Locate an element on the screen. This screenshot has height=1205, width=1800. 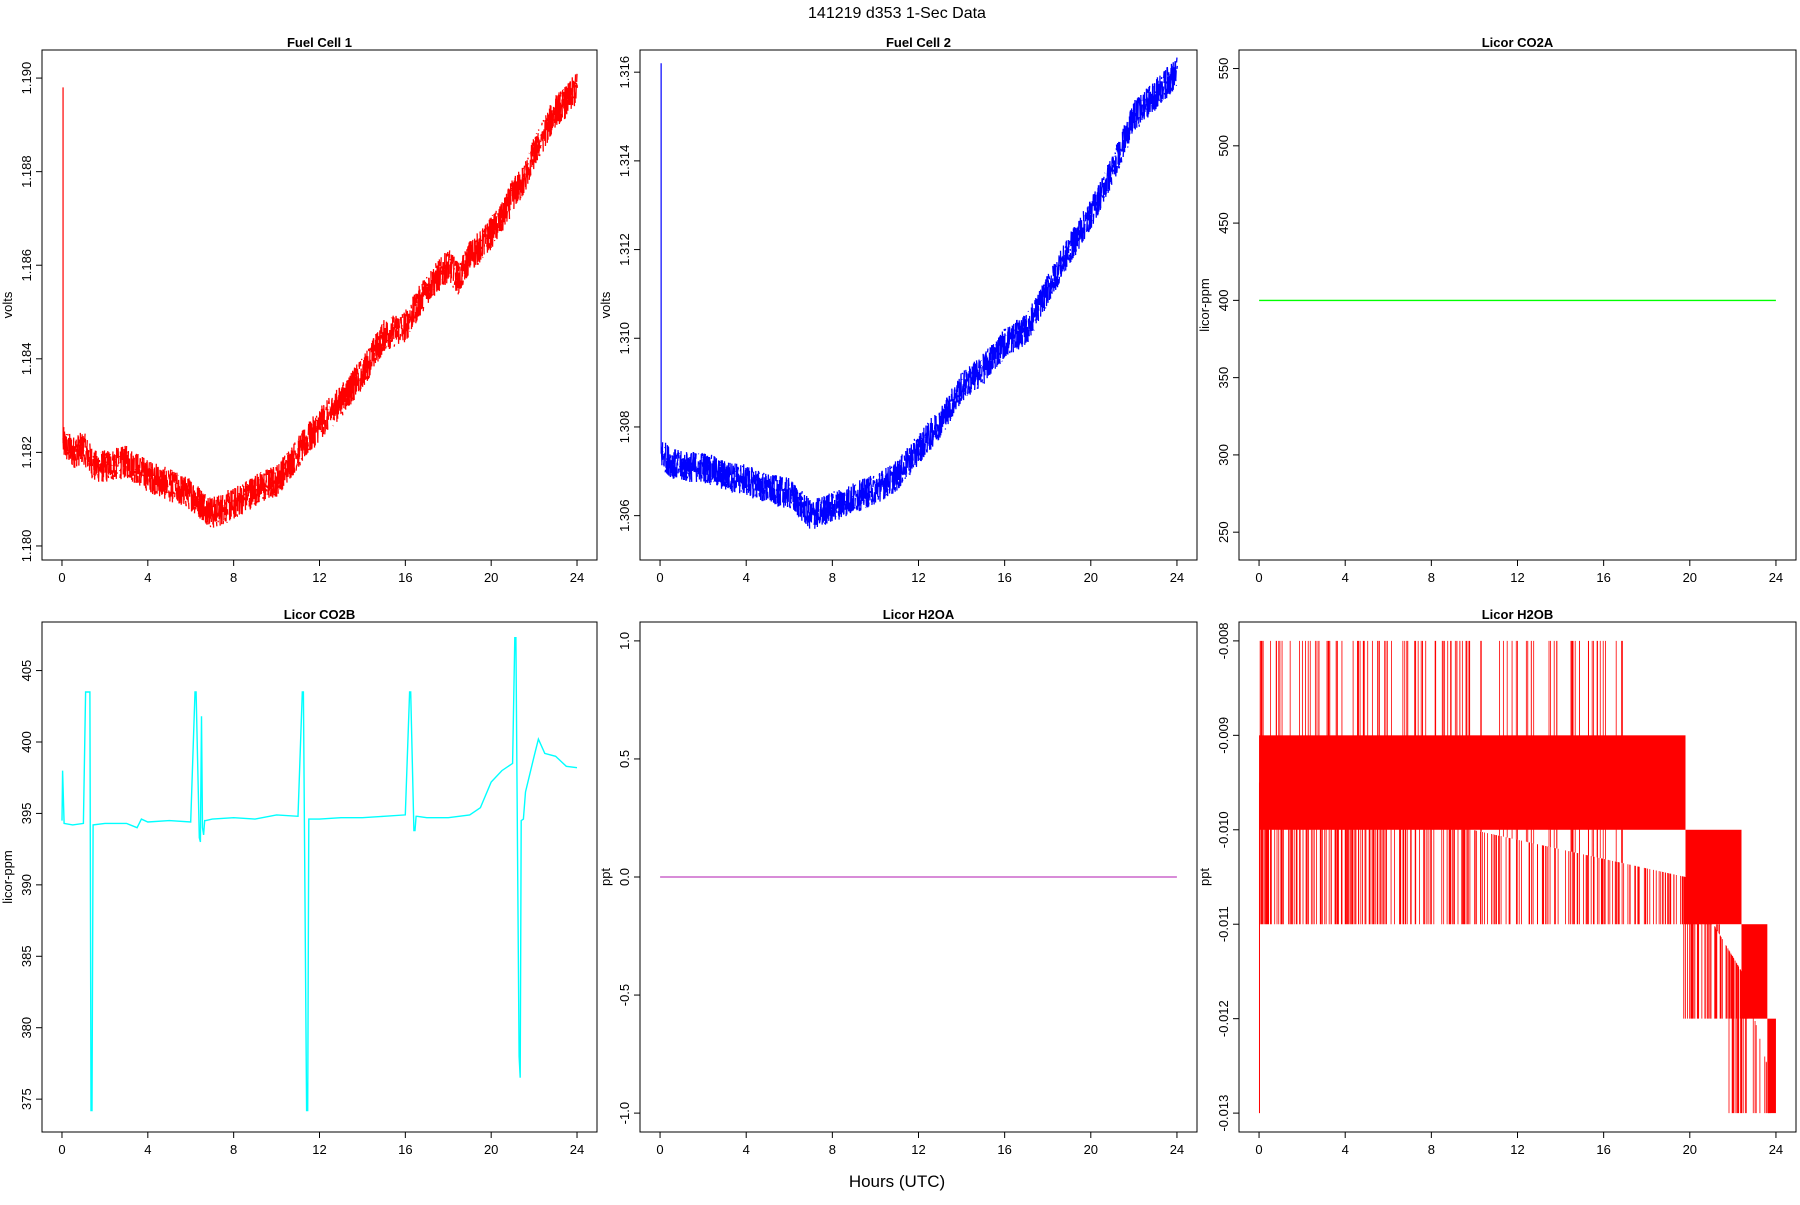
y-tick-label: 1.180 is located at coordinates (26, 546).